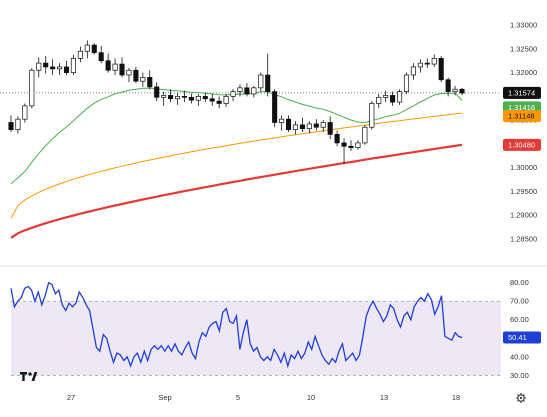  What do you see at coordinates (384, 397) in the screenshot?
I see `time-tick-label: 13` at bounding box center [384, 397].